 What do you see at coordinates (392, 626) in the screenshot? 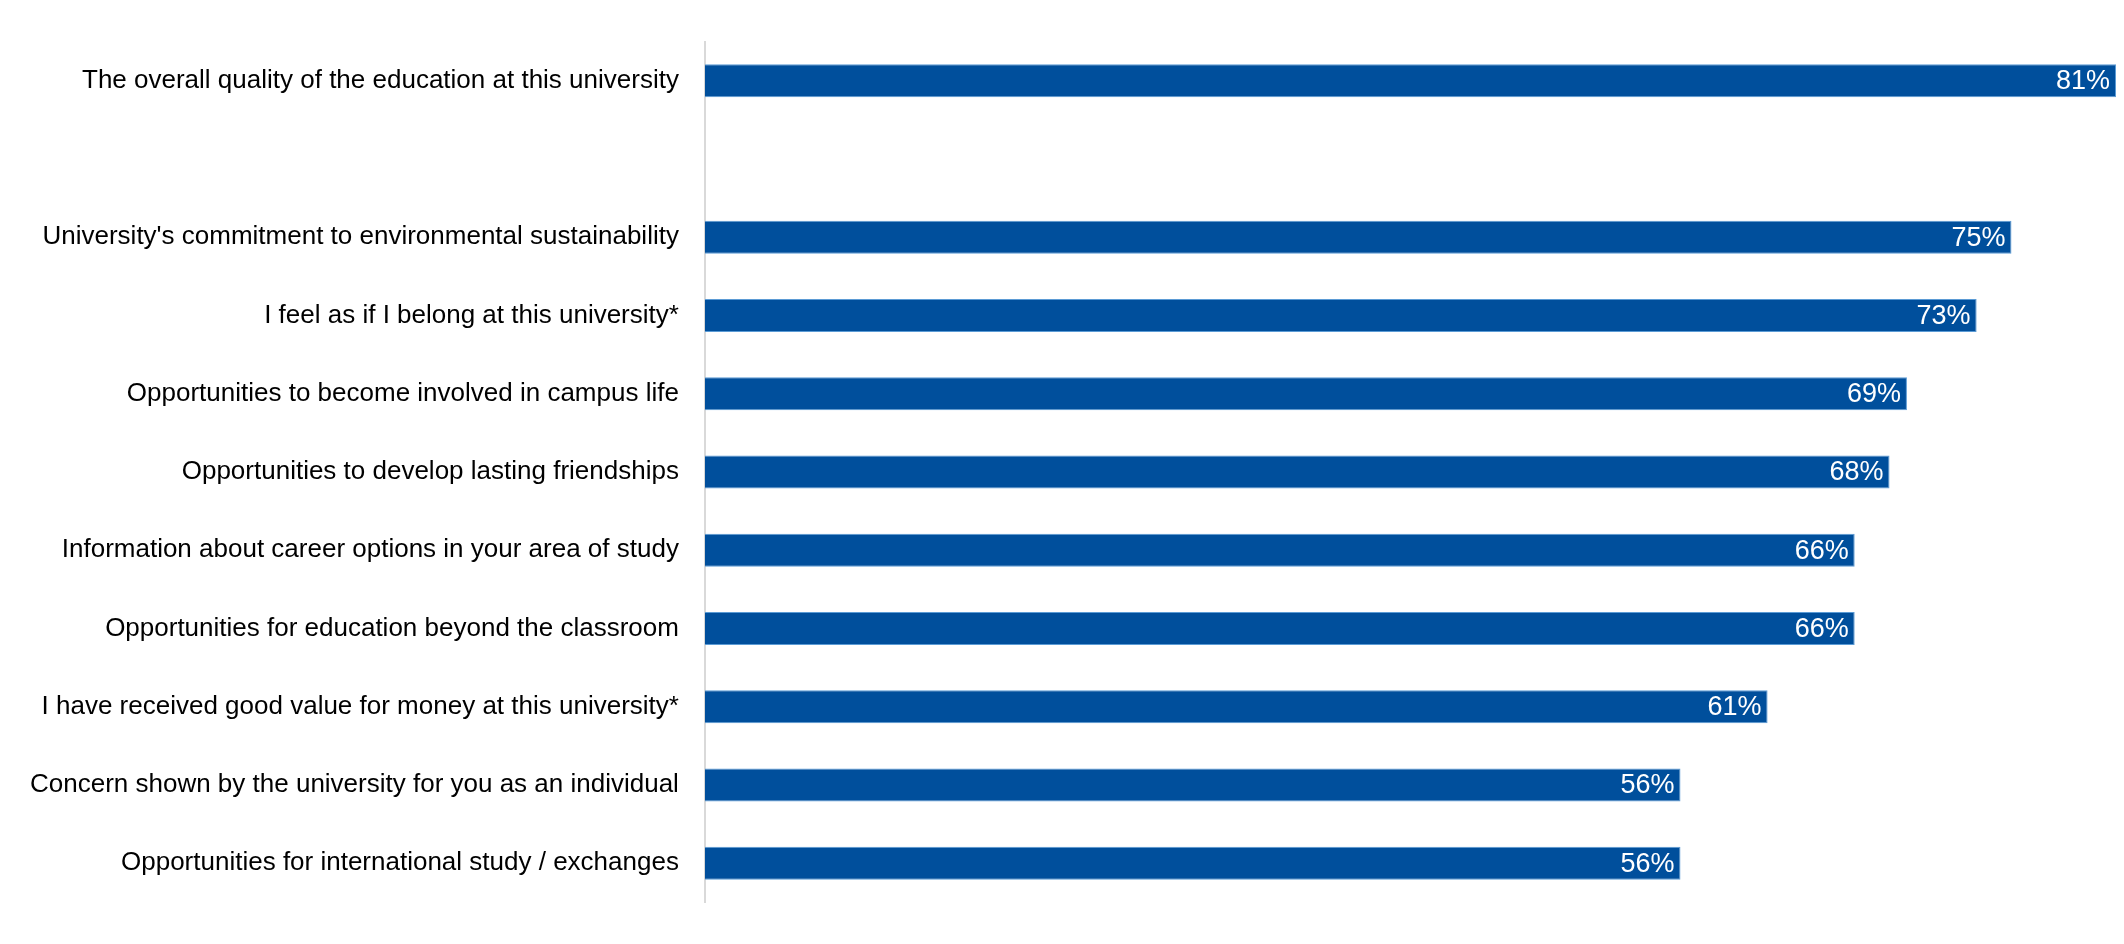
I see `y-tick-label: Opportunities for education beyond the classroom` at bounding box center [392, 626].